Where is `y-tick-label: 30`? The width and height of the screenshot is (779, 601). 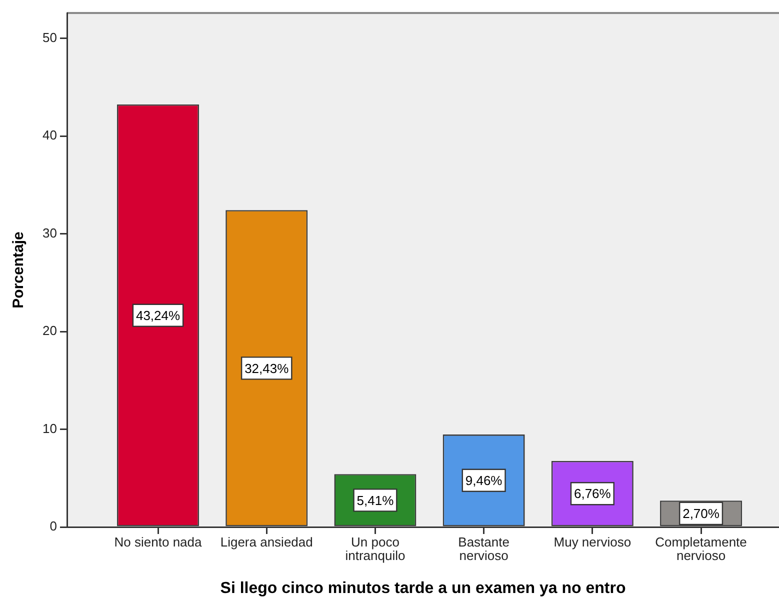 y-tick-label: 30 is located at coordinates (49, 232).